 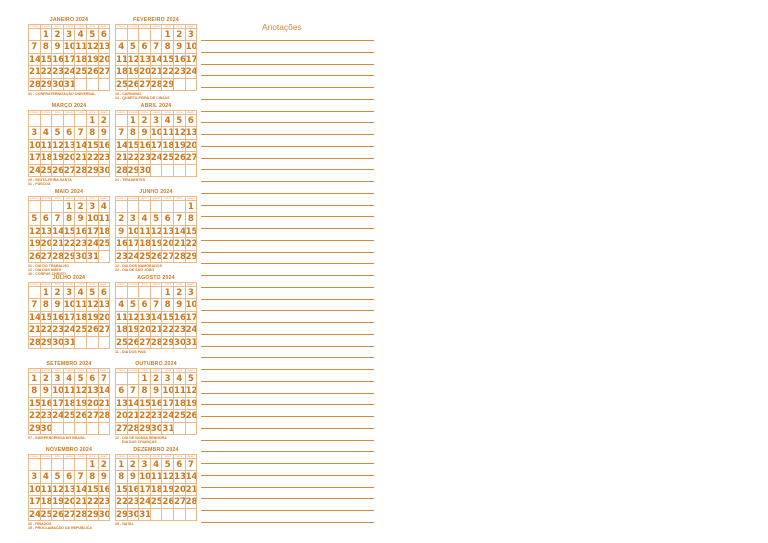 I want to click on day-cell: 24, so click(x=58, y=416).